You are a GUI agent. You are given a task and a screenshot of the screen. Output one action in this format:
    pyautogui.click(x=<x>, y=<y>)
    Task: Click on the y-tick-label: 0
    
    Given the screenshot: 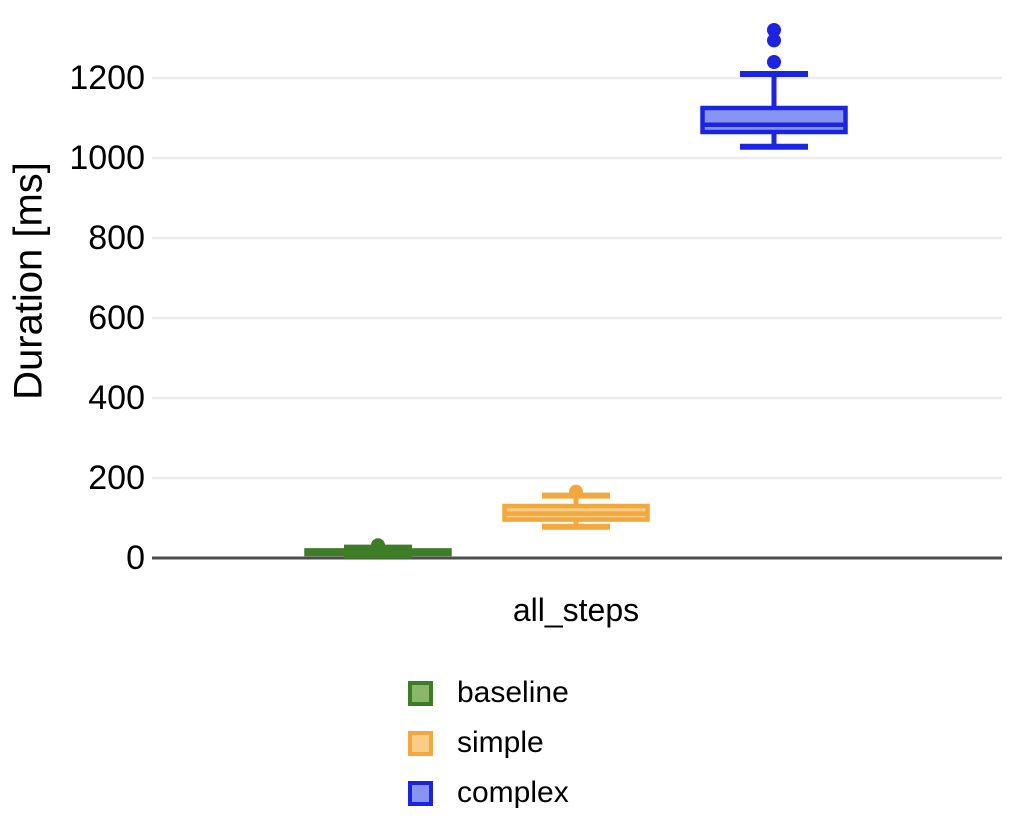 What is the action you would take?
    pyautogui.click(x=135, y=558)
    